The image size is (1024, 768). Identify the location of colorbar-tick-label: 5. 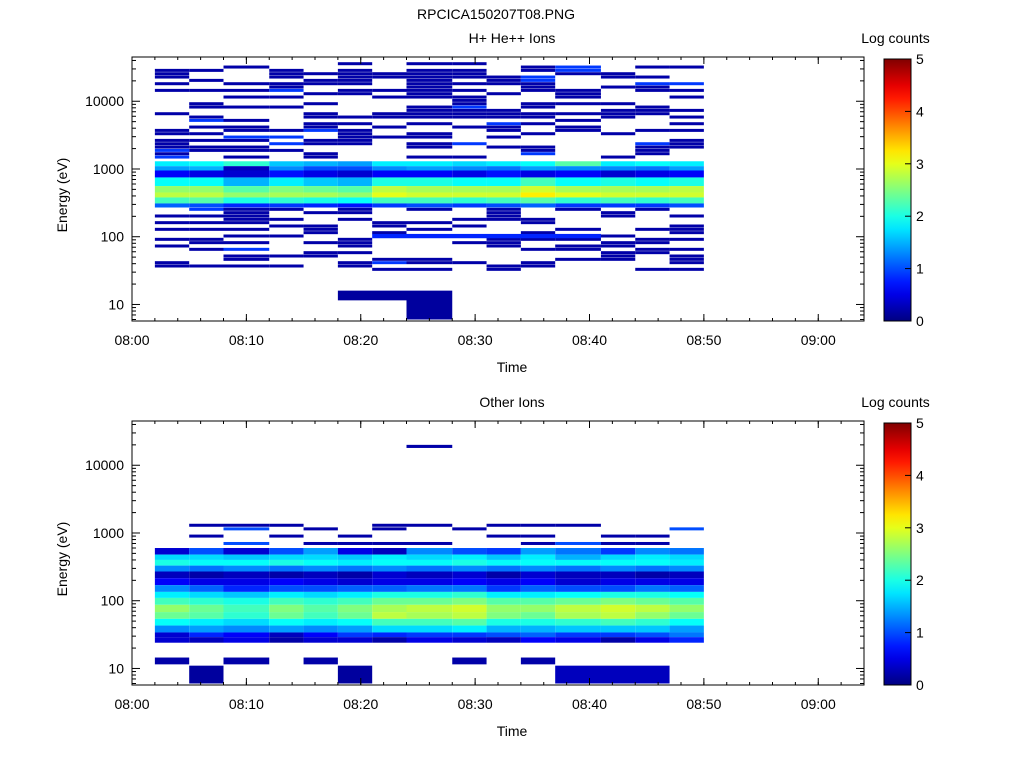
(920, 423).